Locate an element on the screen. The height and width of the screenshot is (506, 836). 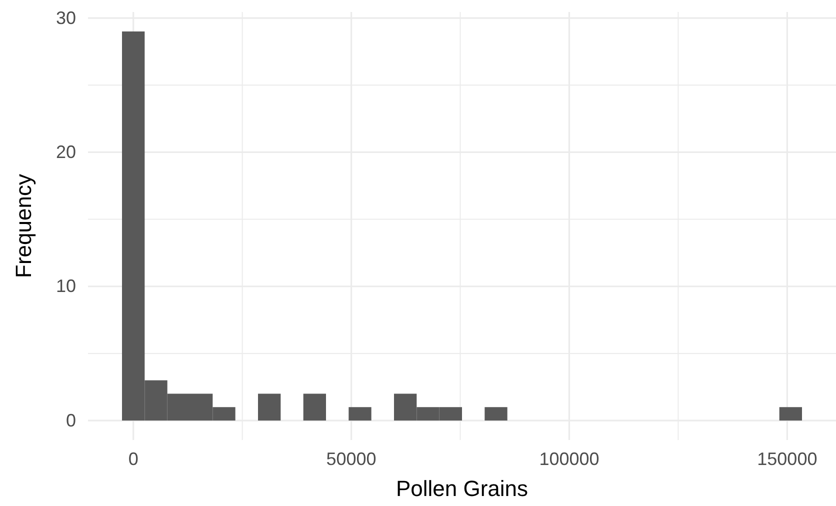
y-tick-label: 10 is located at coordinates (66, 286).